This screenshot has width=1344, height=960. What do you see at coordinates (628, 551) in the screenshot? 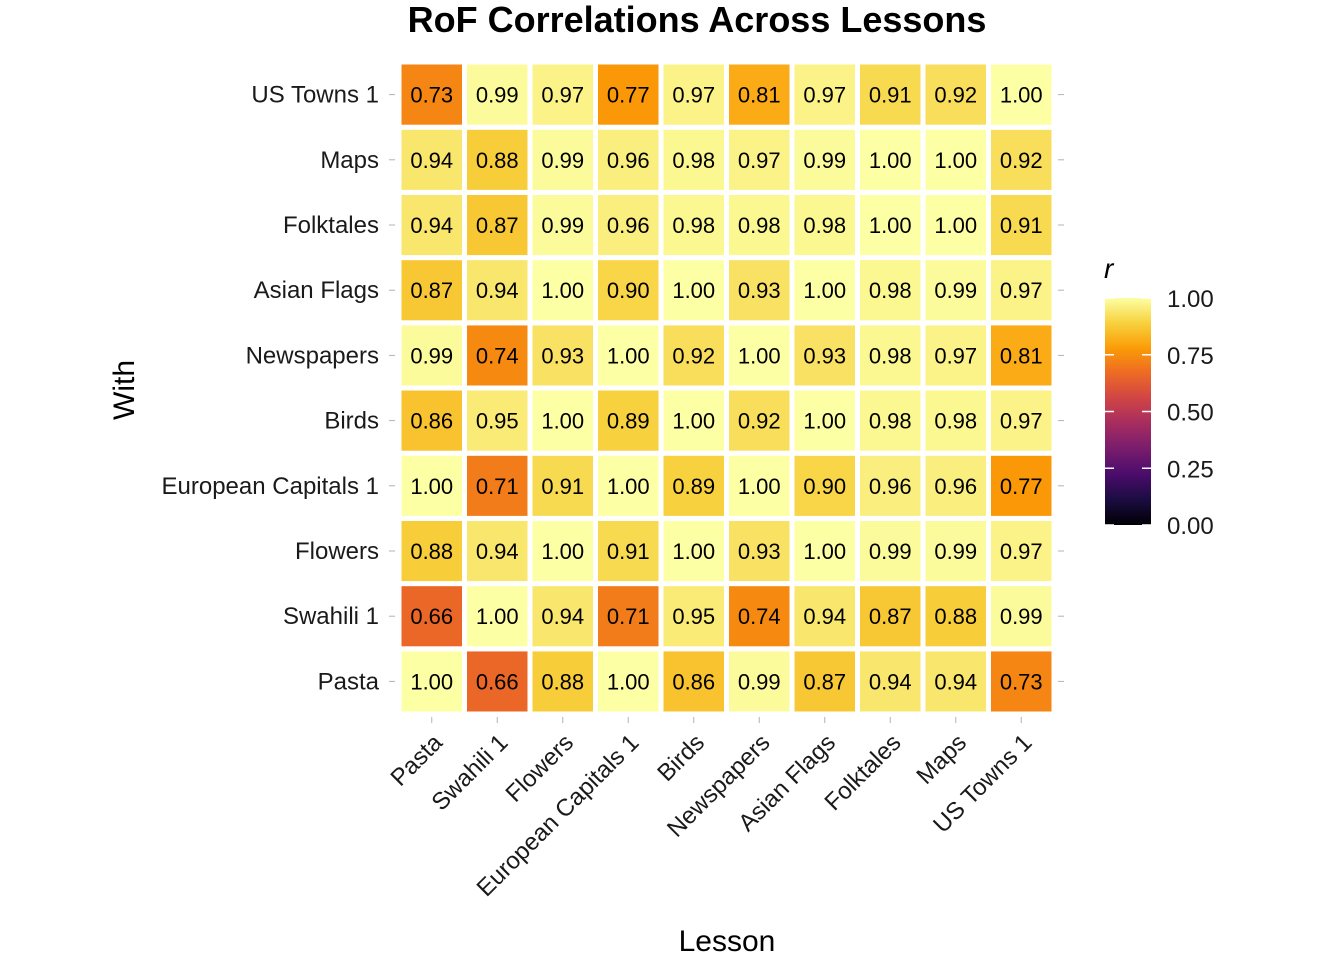
I see `cell-value-label: 0.91` at bounding box center [628, 551].